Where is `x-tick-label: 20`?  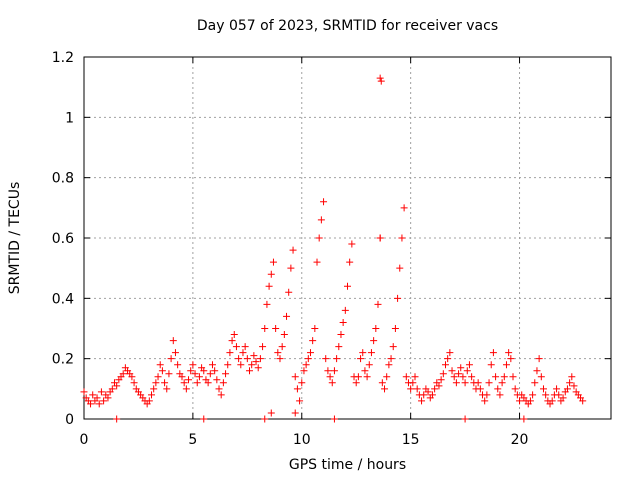
x-tick-label: 20 is located at coordinates (520, 440).